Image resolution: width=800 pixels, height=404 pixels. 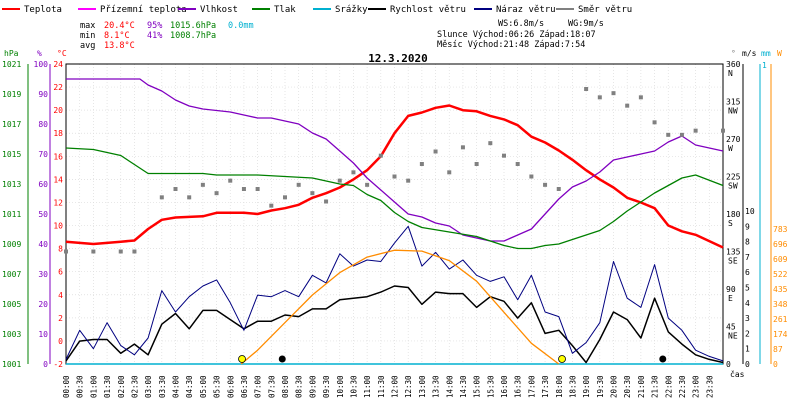 What do you see at coordinates (121, 386) in the screenshot?
I see `x-tick-label: 02:00` at bounding box center [121, 386].